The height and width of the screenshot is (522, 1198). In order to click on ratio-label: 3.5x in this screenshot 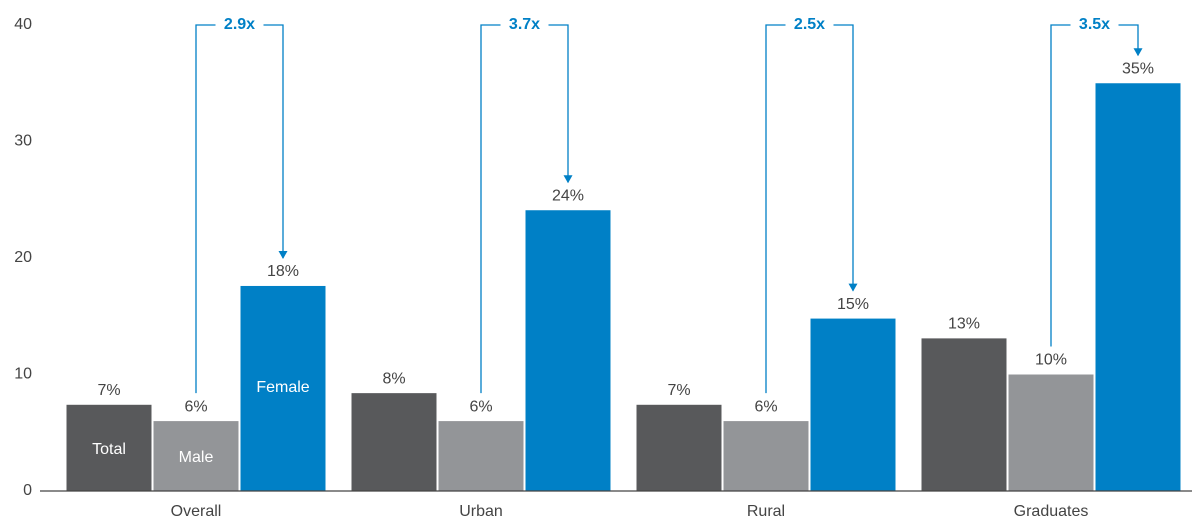, I will do `click(1094, 24)`.